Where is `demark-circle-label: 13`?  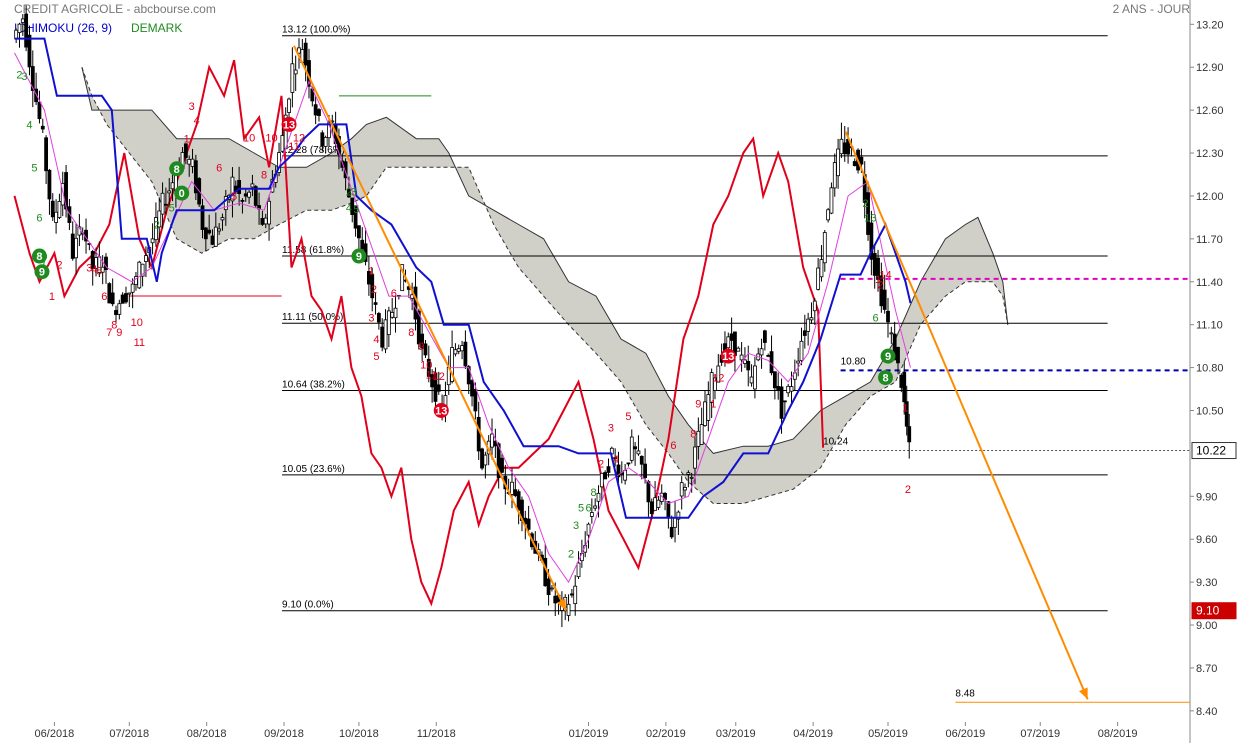
demark-circle-label: 13 is located at coordinates (728, 357).